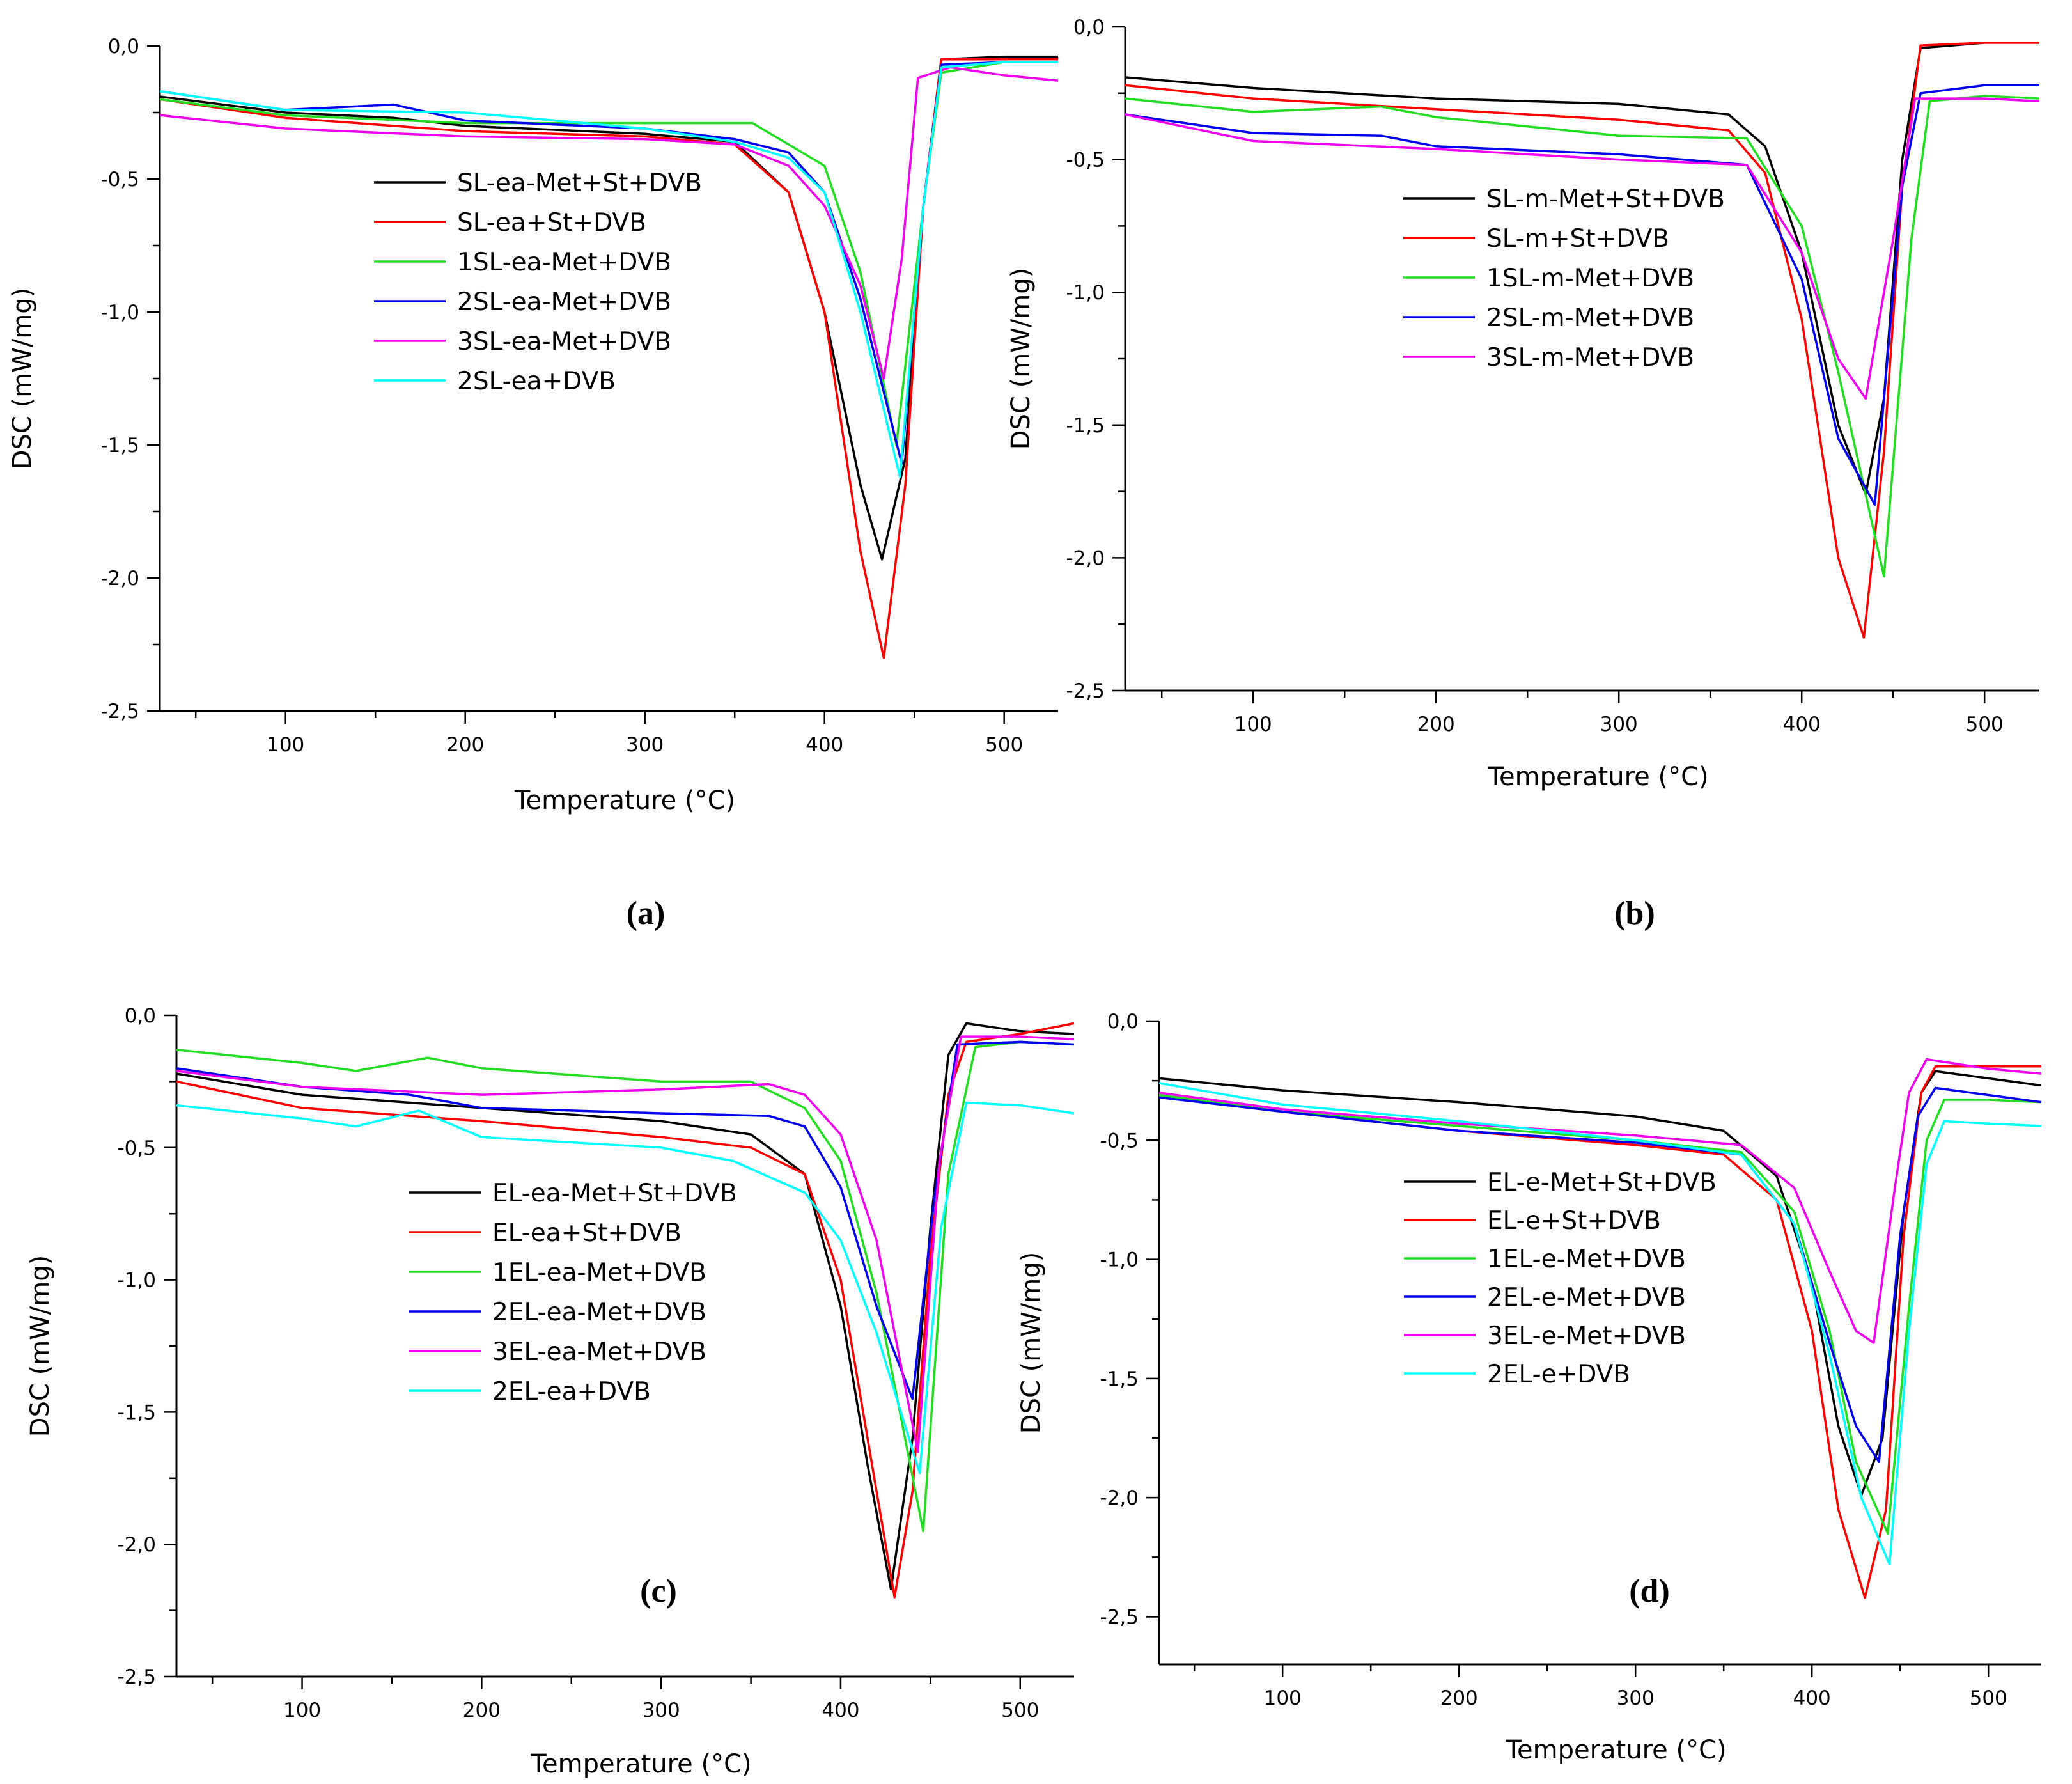  Describe the element at coordinates (1649, 1591) in the screenshot. I see `panel-d-caption: (d)` at that location.